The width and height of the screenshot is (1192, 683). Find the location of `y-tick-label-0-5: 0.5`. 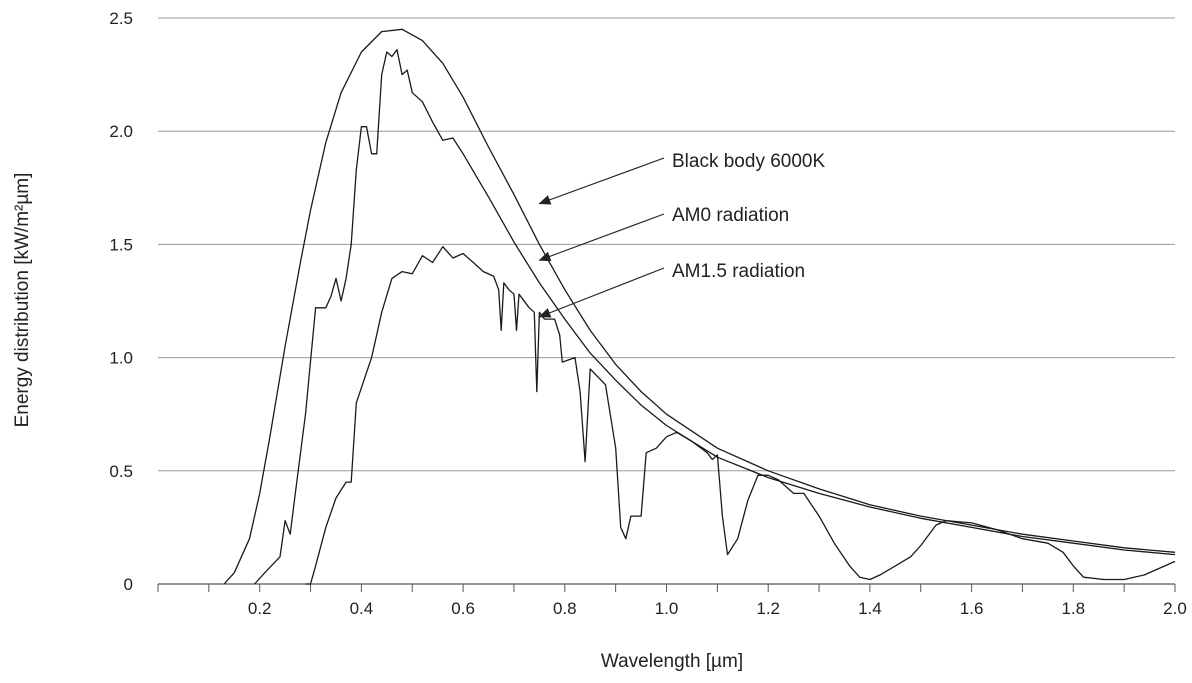

y-tick-label-0-5: 0.5 is located at coordinates (121, 471).